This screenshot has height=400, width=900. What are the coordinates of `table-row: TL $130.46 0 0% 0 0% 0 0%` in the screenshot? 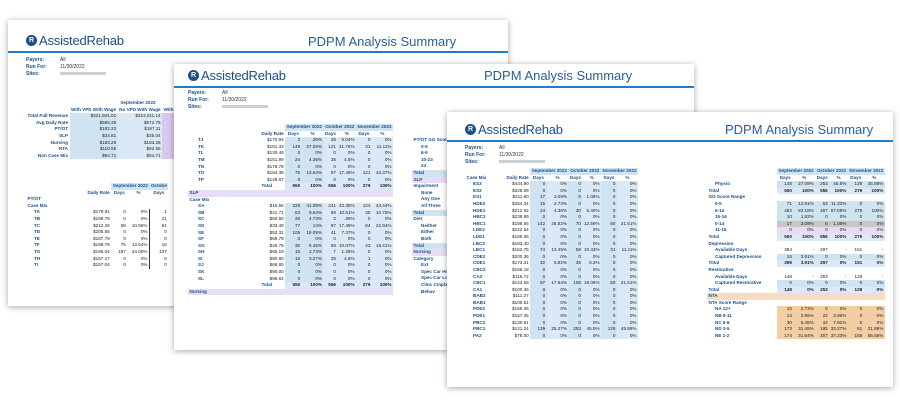 It's located at (291, 153).